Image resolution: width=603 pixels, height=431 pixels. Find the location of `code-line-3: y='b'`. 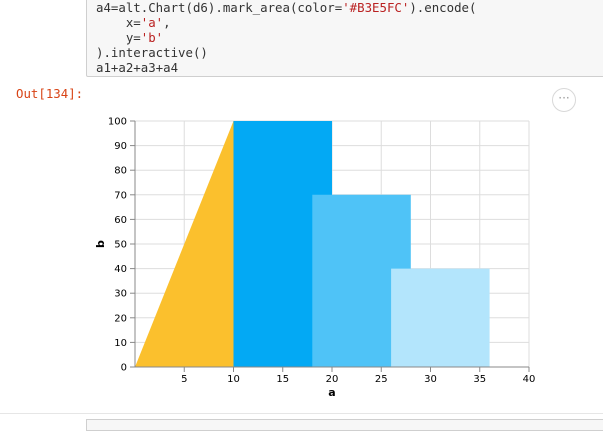

code-line-3: y='b' is located at coordinates (130, 37).